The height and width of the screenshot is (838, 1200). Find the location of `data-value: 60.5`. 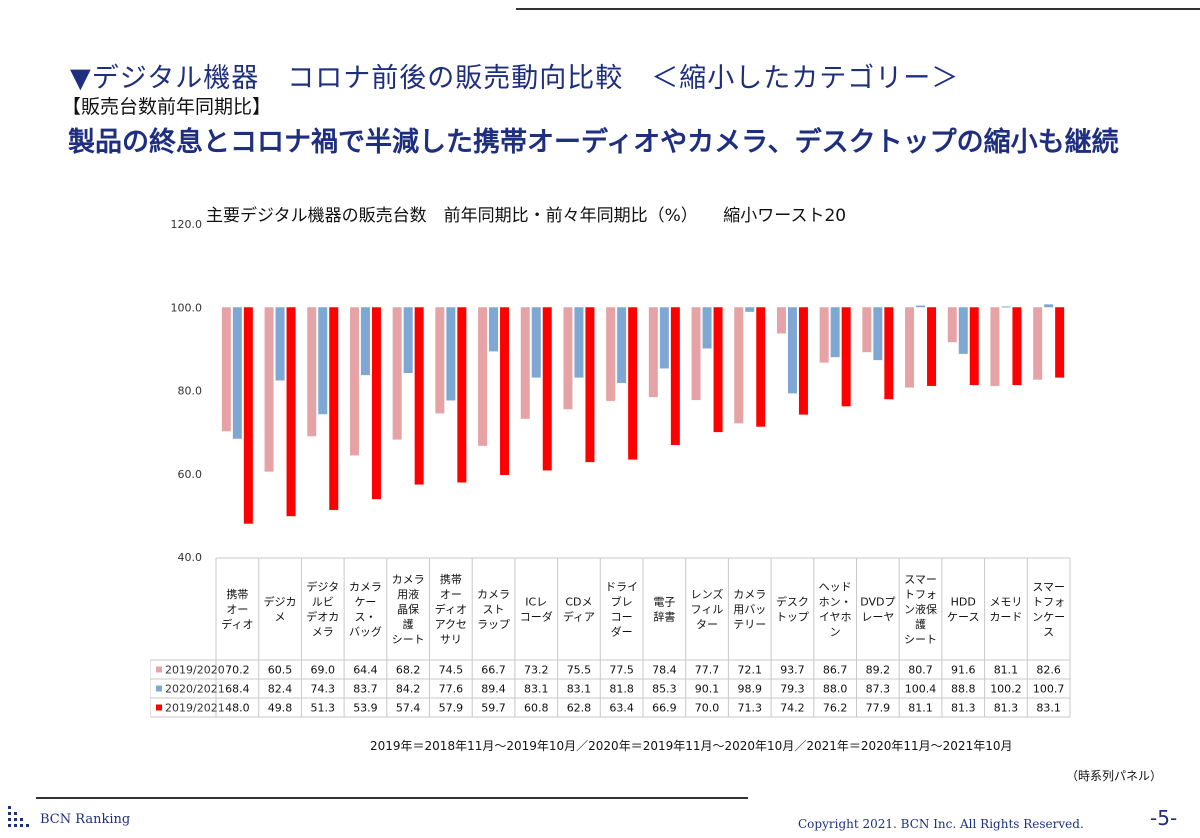

data-value: 60.5 is located at coordinates (280, 670).